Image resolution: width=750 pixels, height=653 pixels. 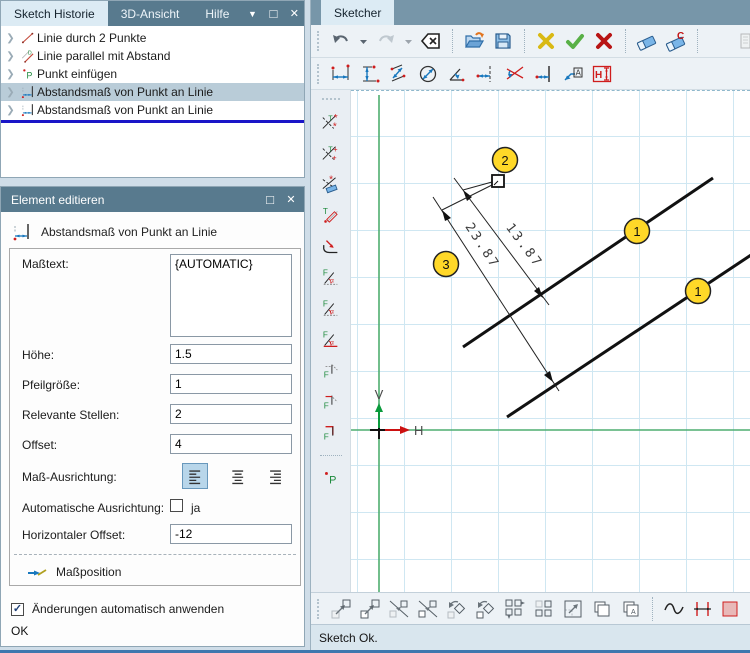 I want to click on trim-intersect2-icon: T + +, so click(x=331, y=154).